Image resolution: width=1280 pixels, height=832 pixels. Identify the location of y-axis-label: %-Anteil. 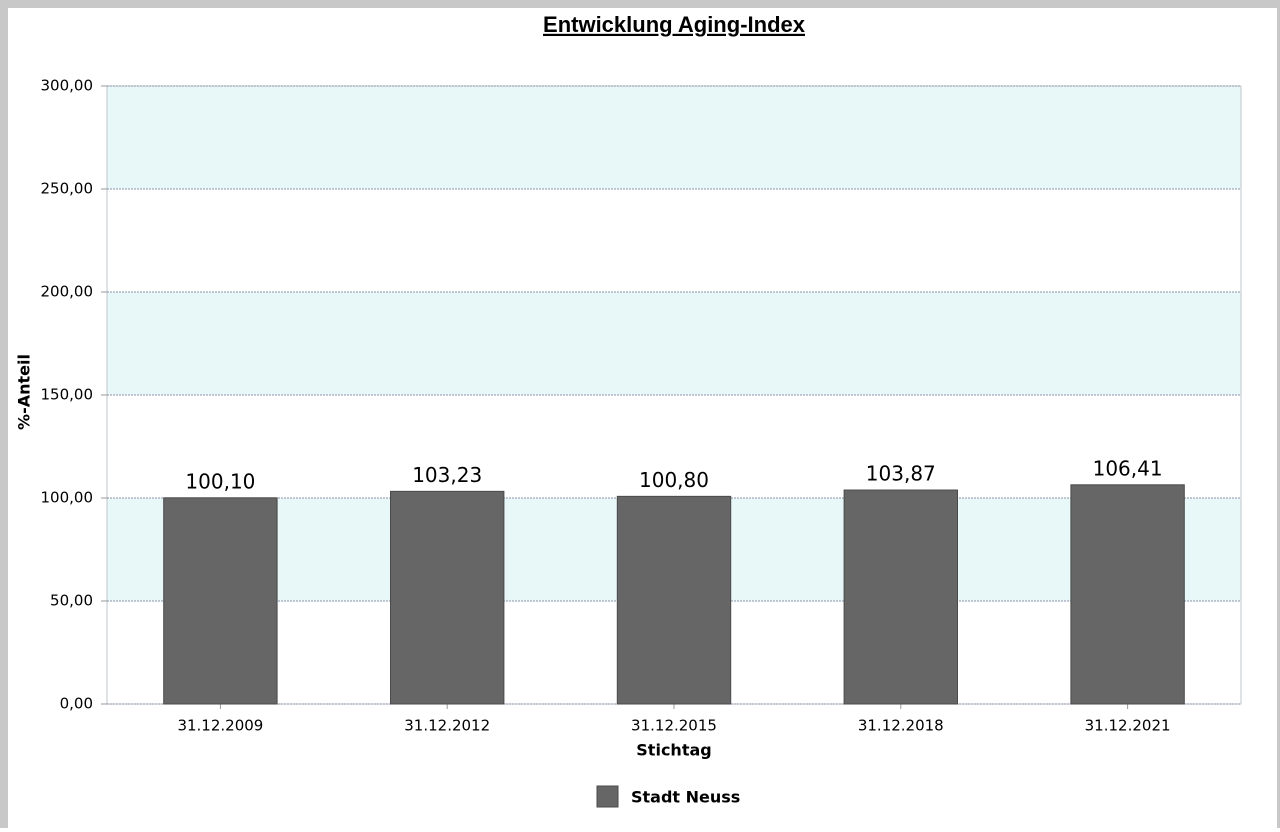
(24, 392).